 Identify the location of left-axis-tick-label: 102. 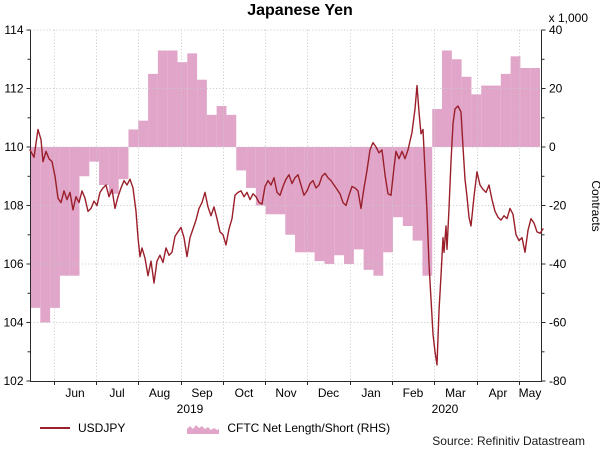
(13, 381).